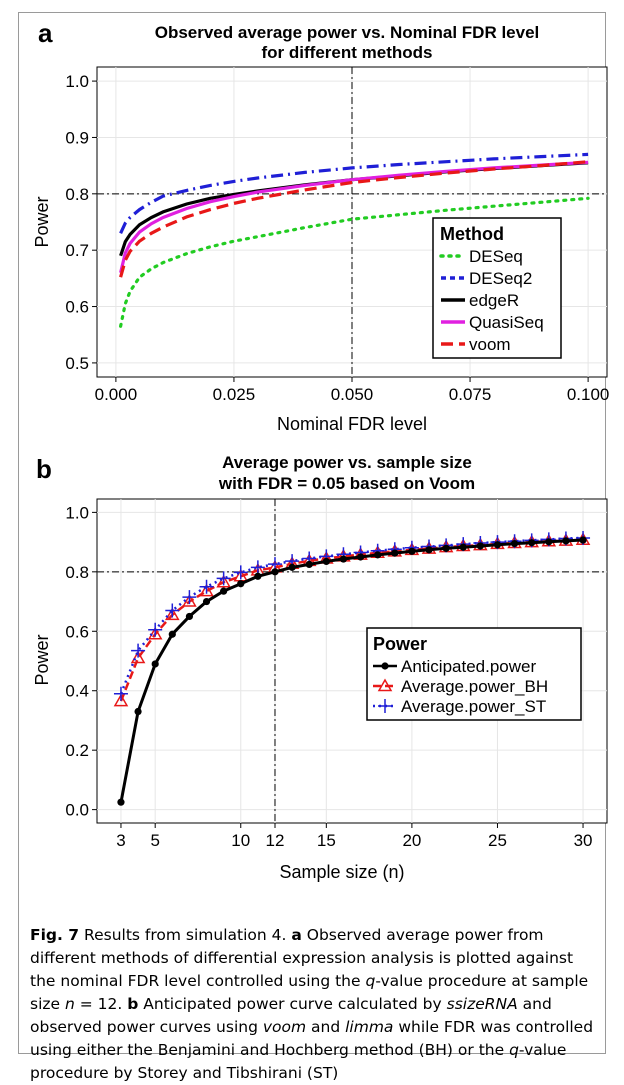  Describe the element at coordinates (284, 1027) in the screenshot. I see `caption-voom: voom` at that location.